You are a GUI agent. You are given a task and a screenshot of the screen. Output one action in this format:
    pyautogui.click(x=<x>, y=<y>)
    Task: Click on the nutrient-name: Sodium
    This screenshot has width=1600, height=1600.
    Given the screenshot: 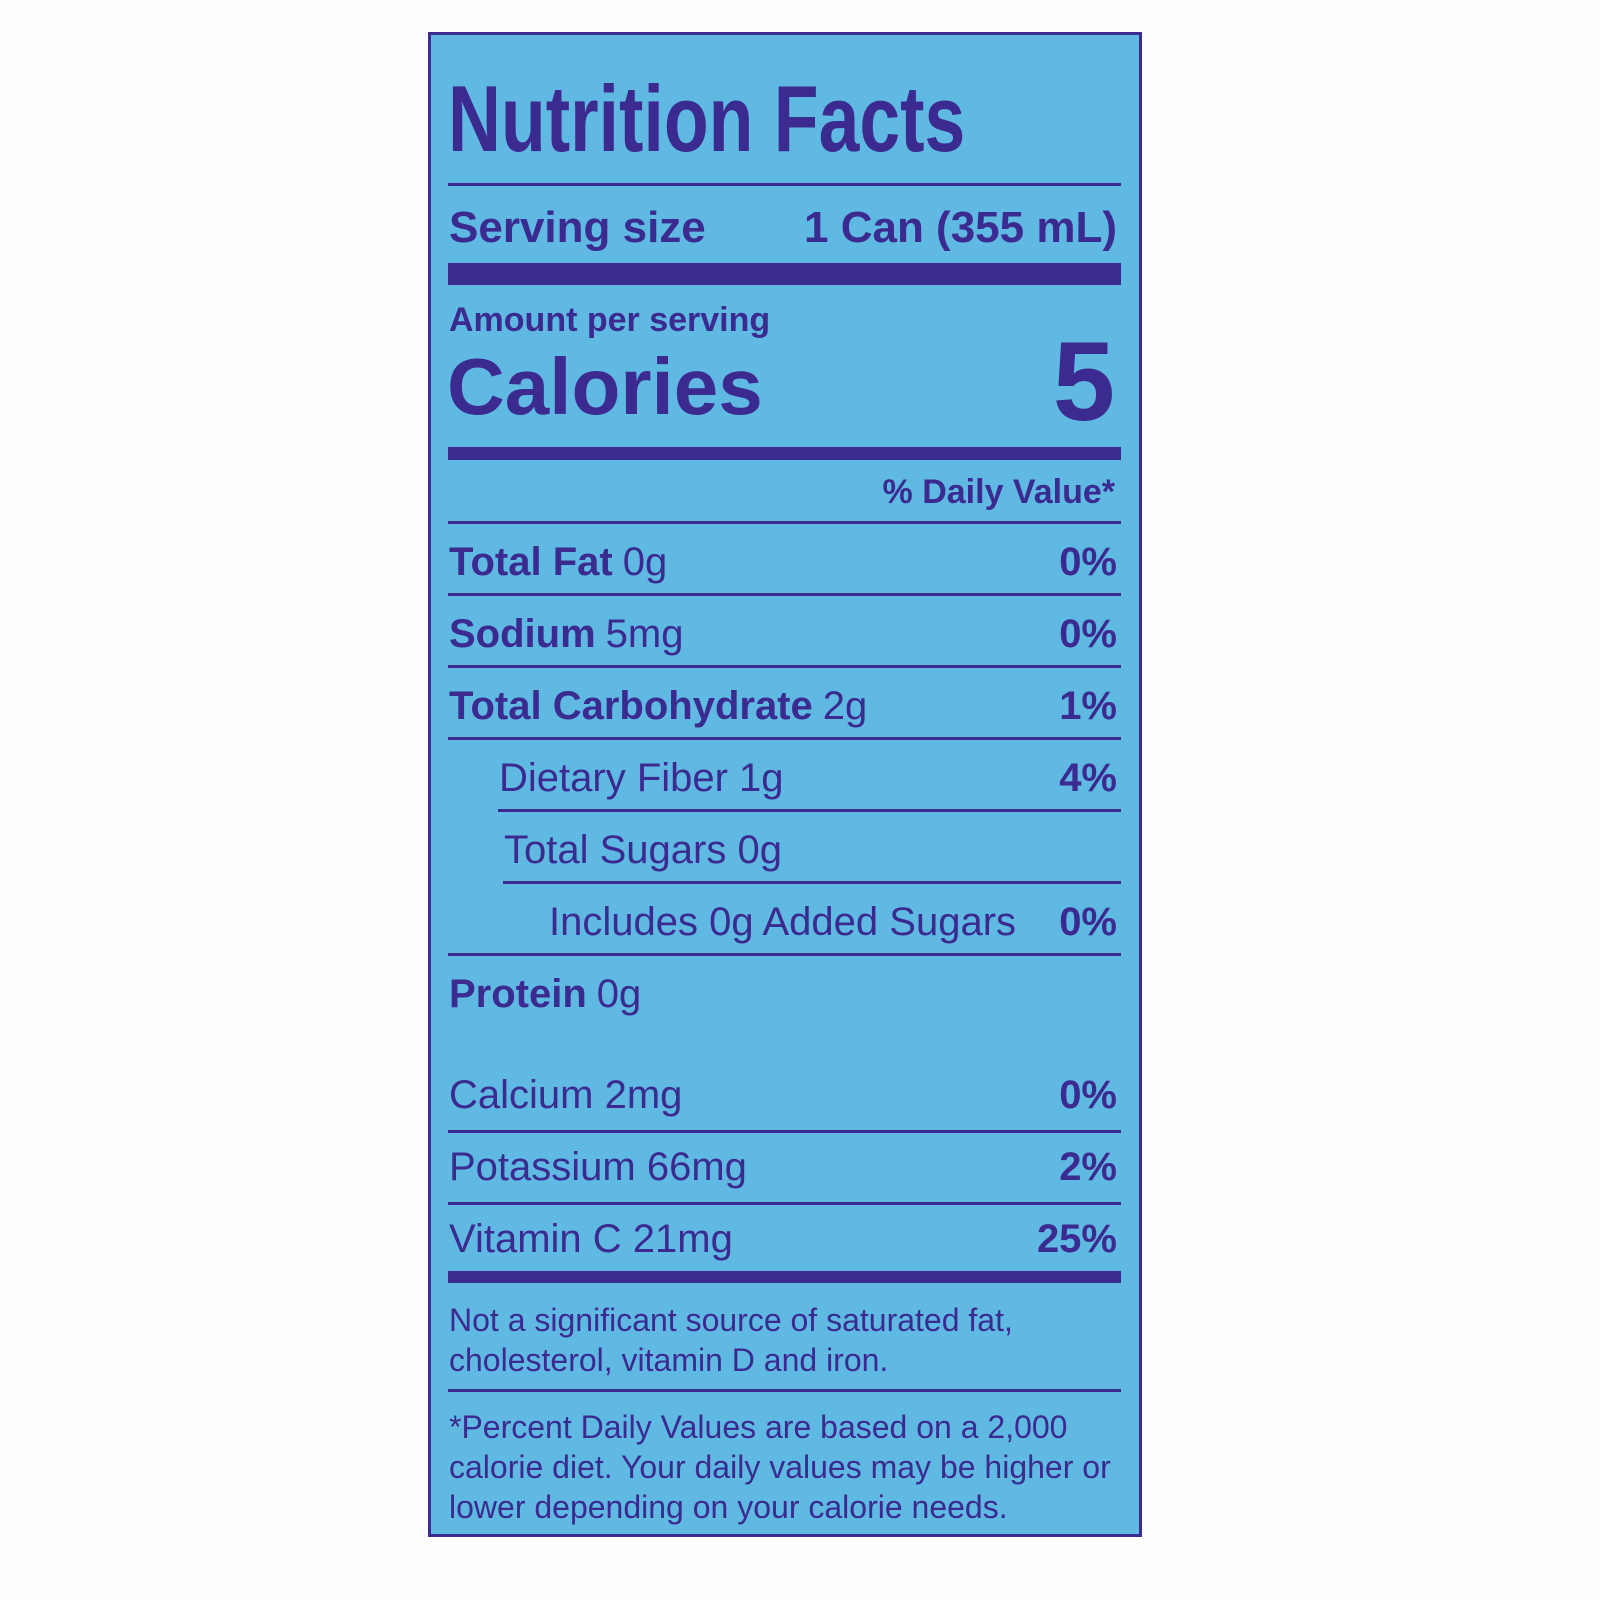 What is the action you would take?
    pyautogui.click(x=522, y=633)
    